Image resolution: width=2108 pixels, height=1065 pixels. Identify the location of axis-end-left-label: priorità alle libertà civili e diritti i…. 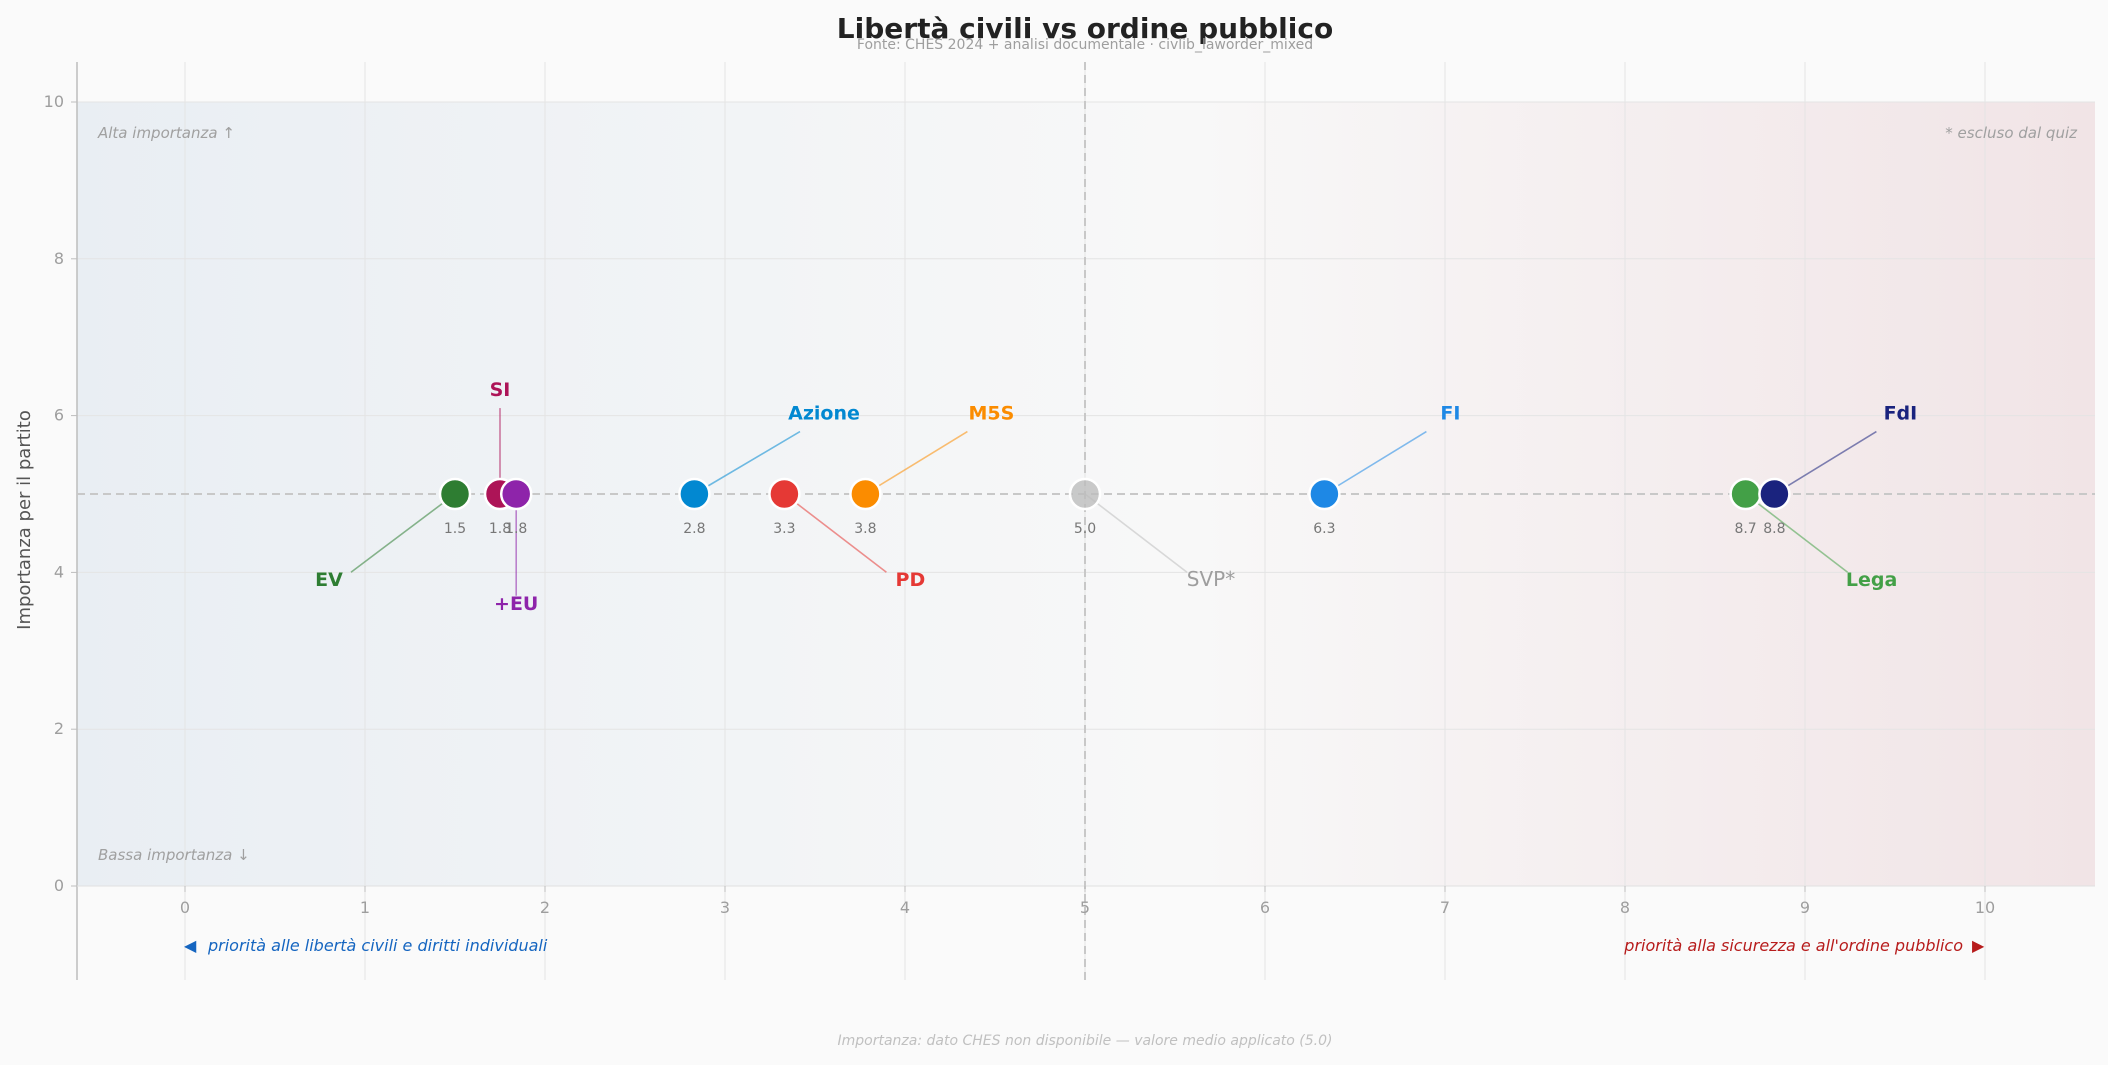
(377, 945).